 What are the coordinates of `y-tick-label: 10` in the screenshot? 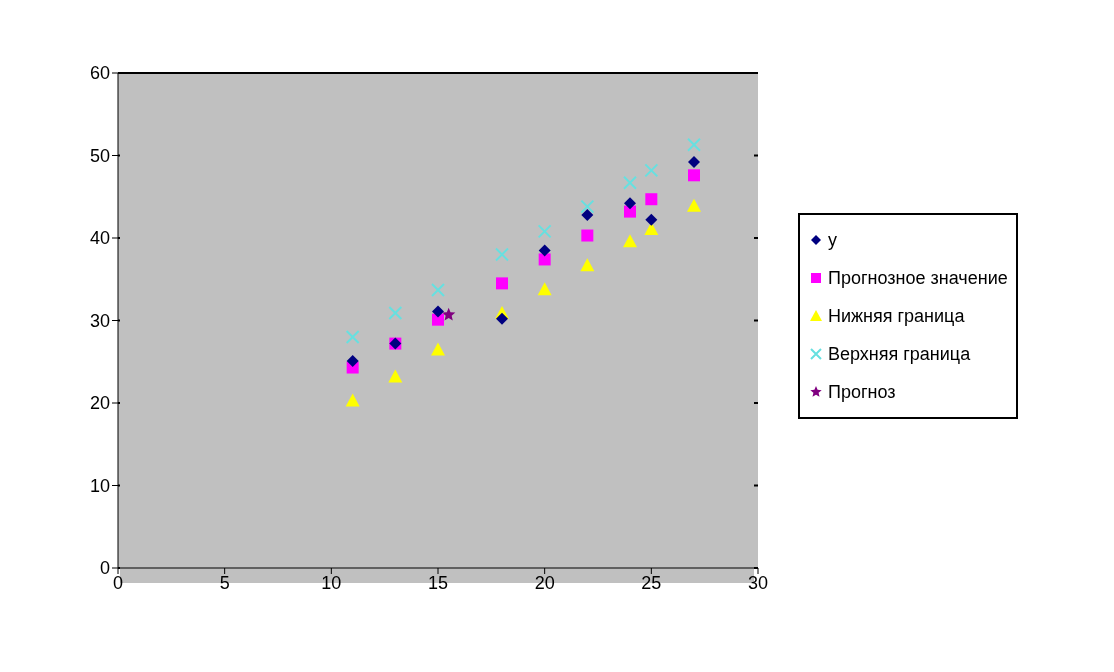 It's located at (99, 485).